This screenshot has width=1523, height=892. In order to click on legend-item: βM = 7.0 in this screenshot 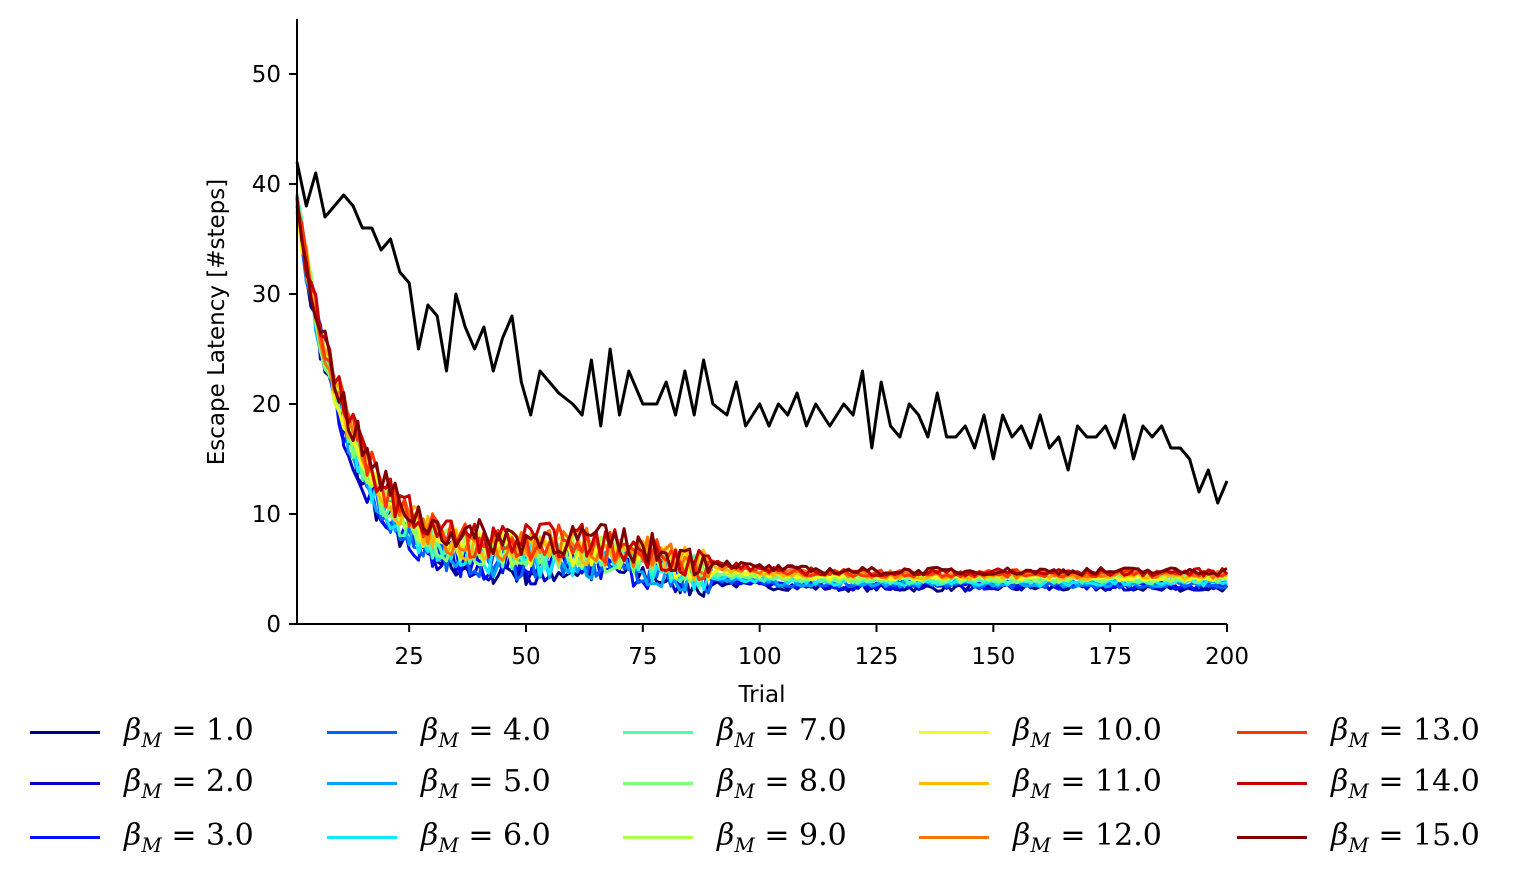, I will do `click(735, 732)`.